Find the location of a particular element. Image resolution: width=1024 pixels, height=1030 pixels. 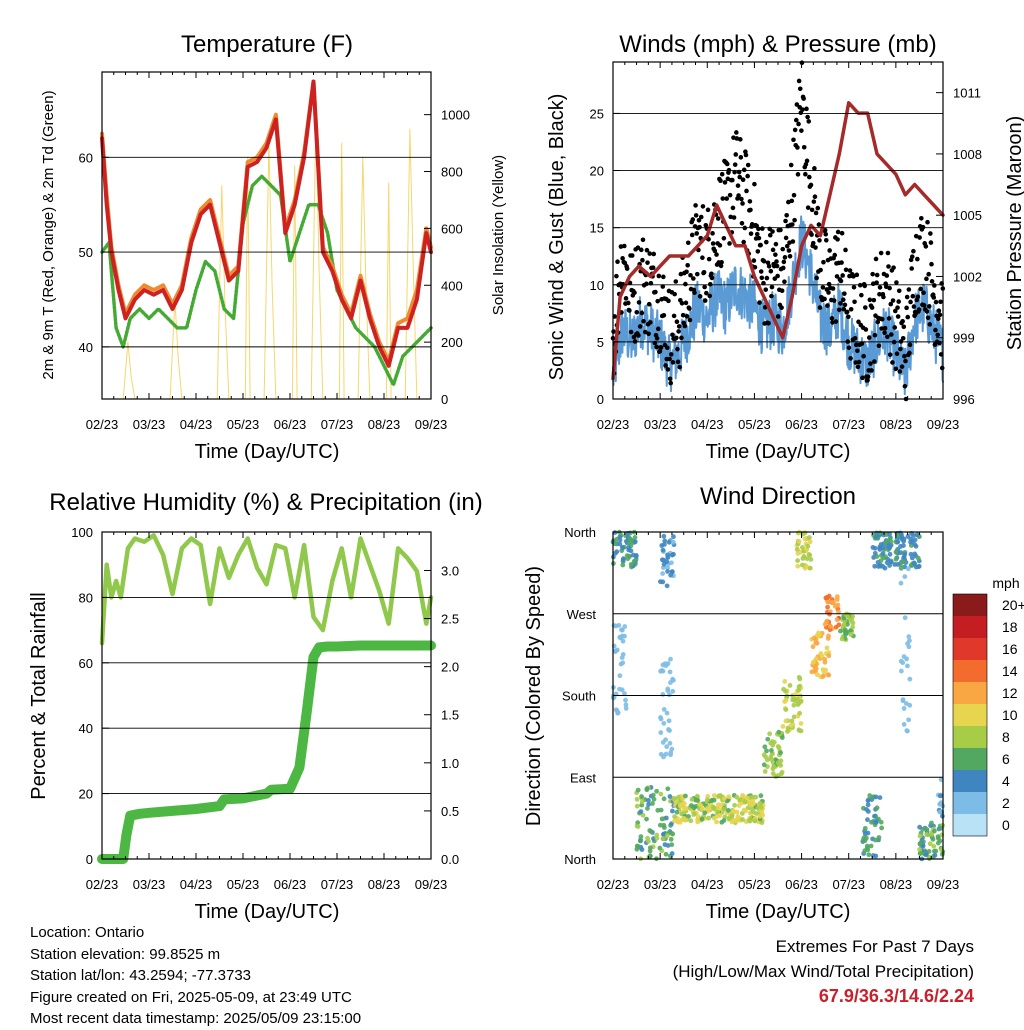

humidity-xtick-label: 06/23 is located at coordinates (290, 884).